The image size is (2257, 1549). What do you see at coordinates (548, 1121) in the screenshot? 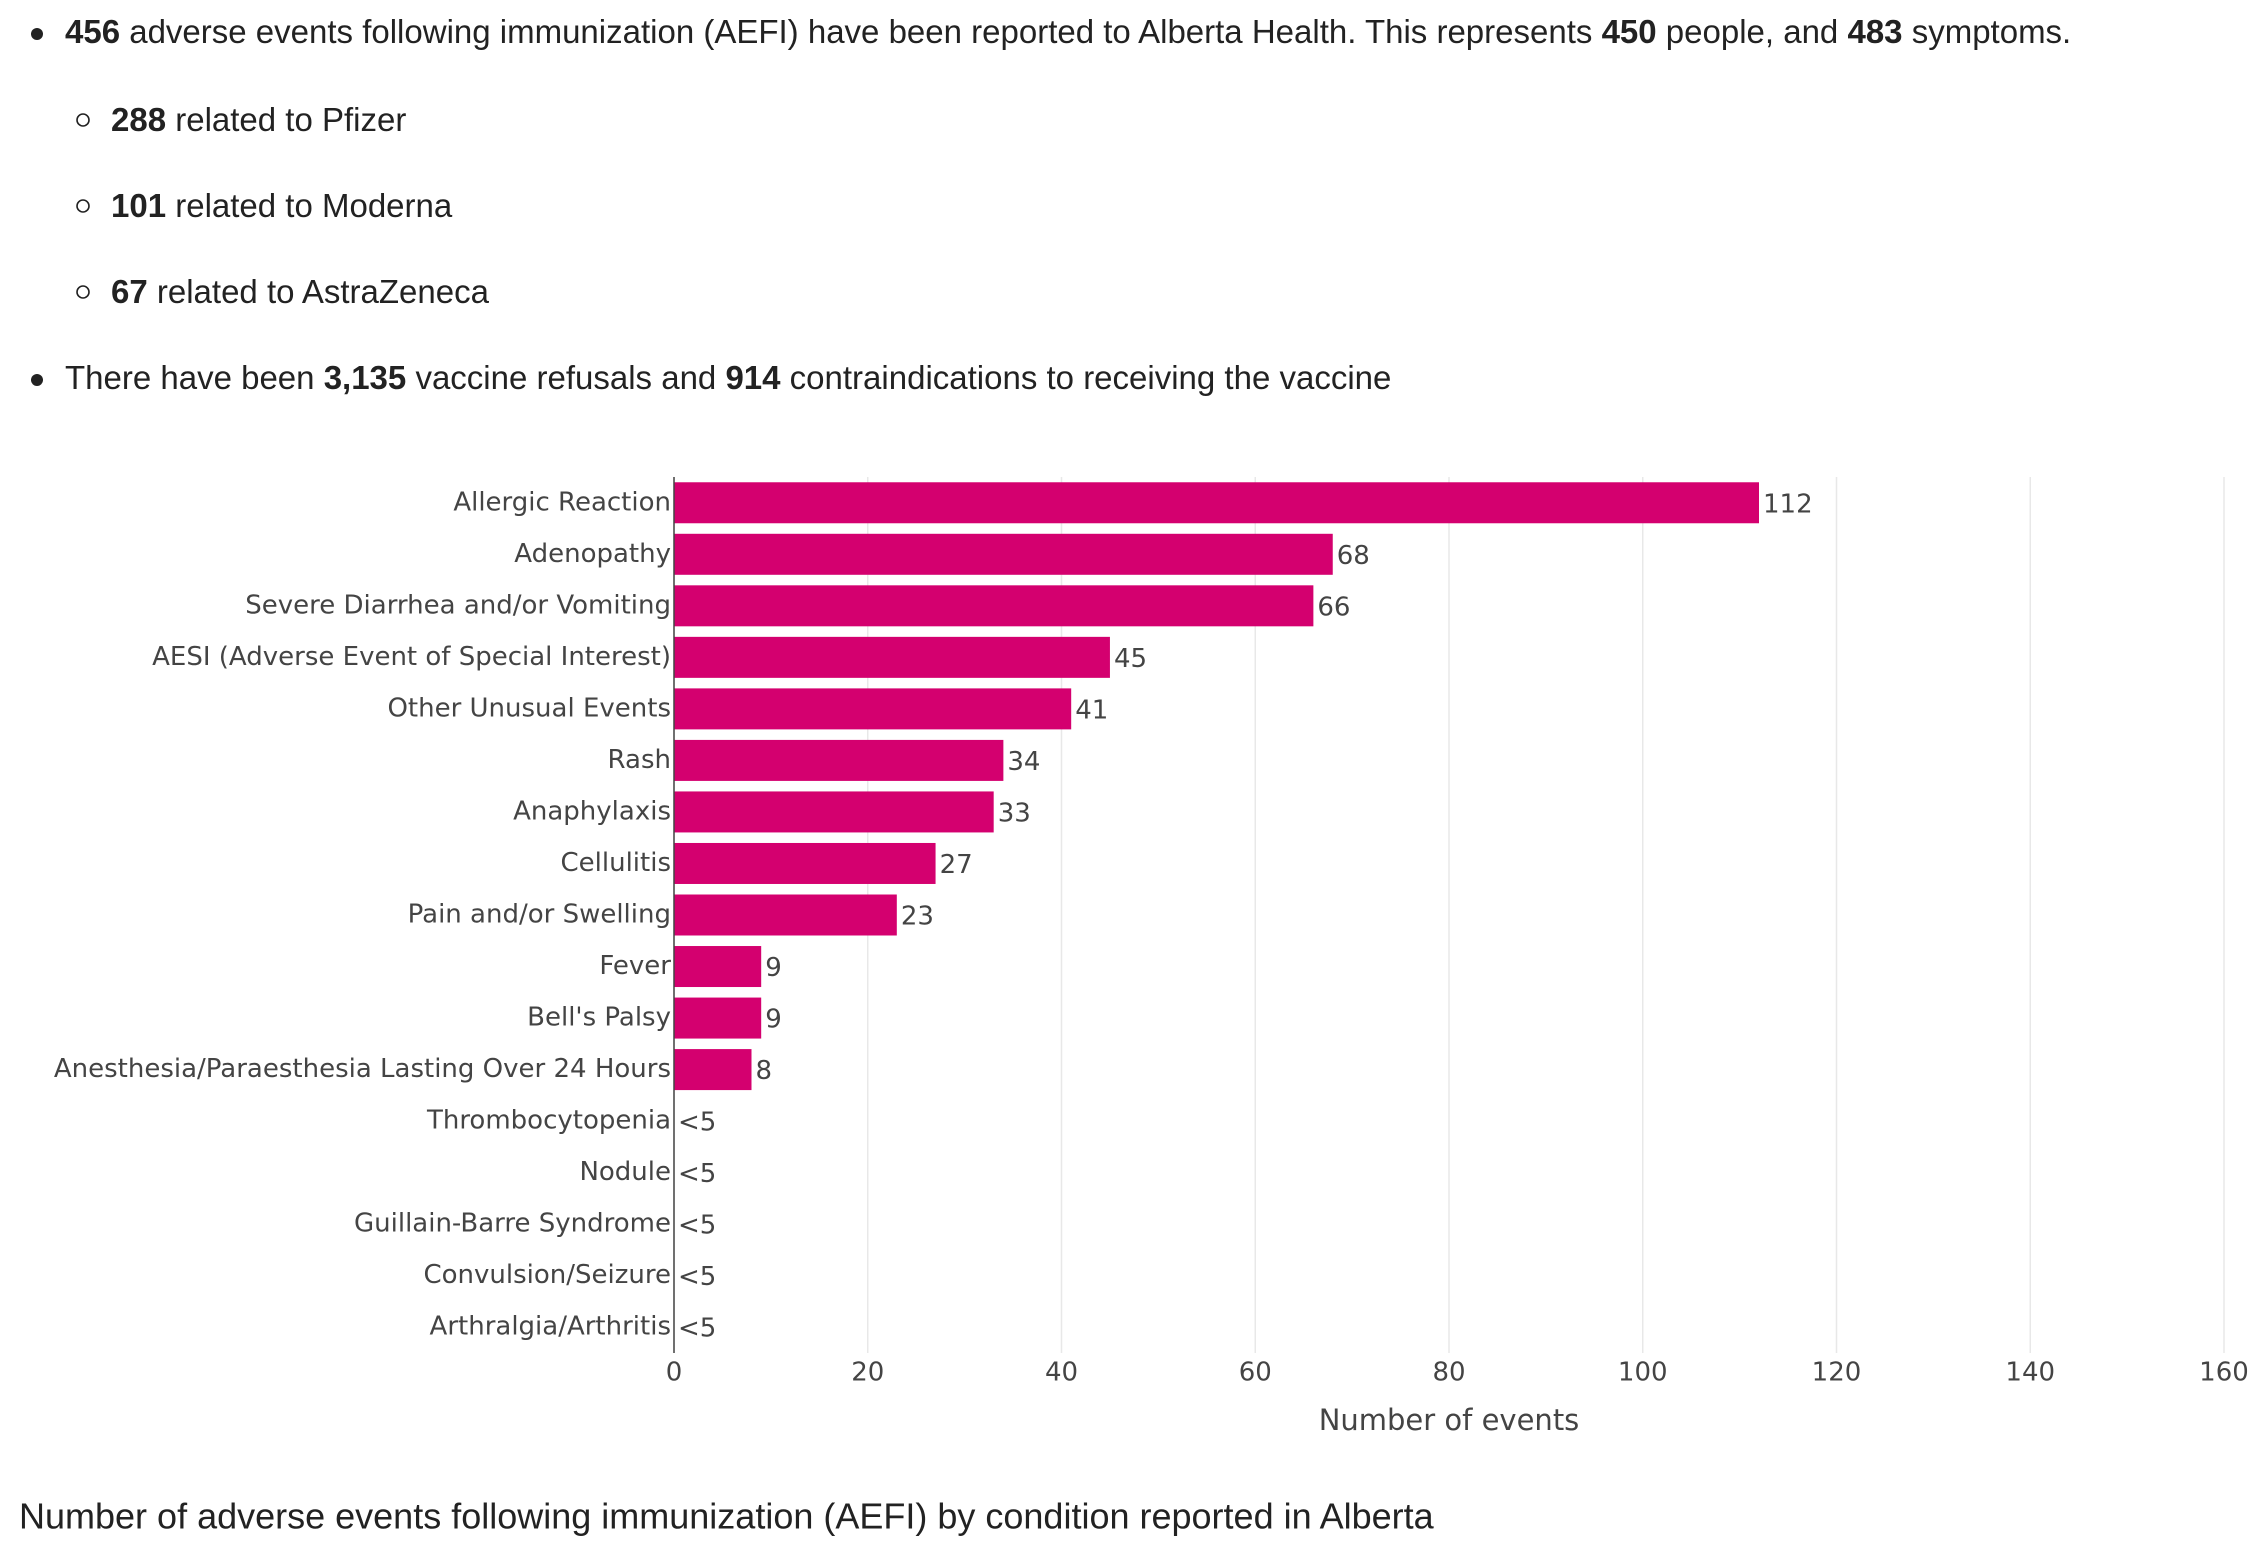
I see `y-tick-label: Thrombocytopenia` at bounding box center [548, 1121].